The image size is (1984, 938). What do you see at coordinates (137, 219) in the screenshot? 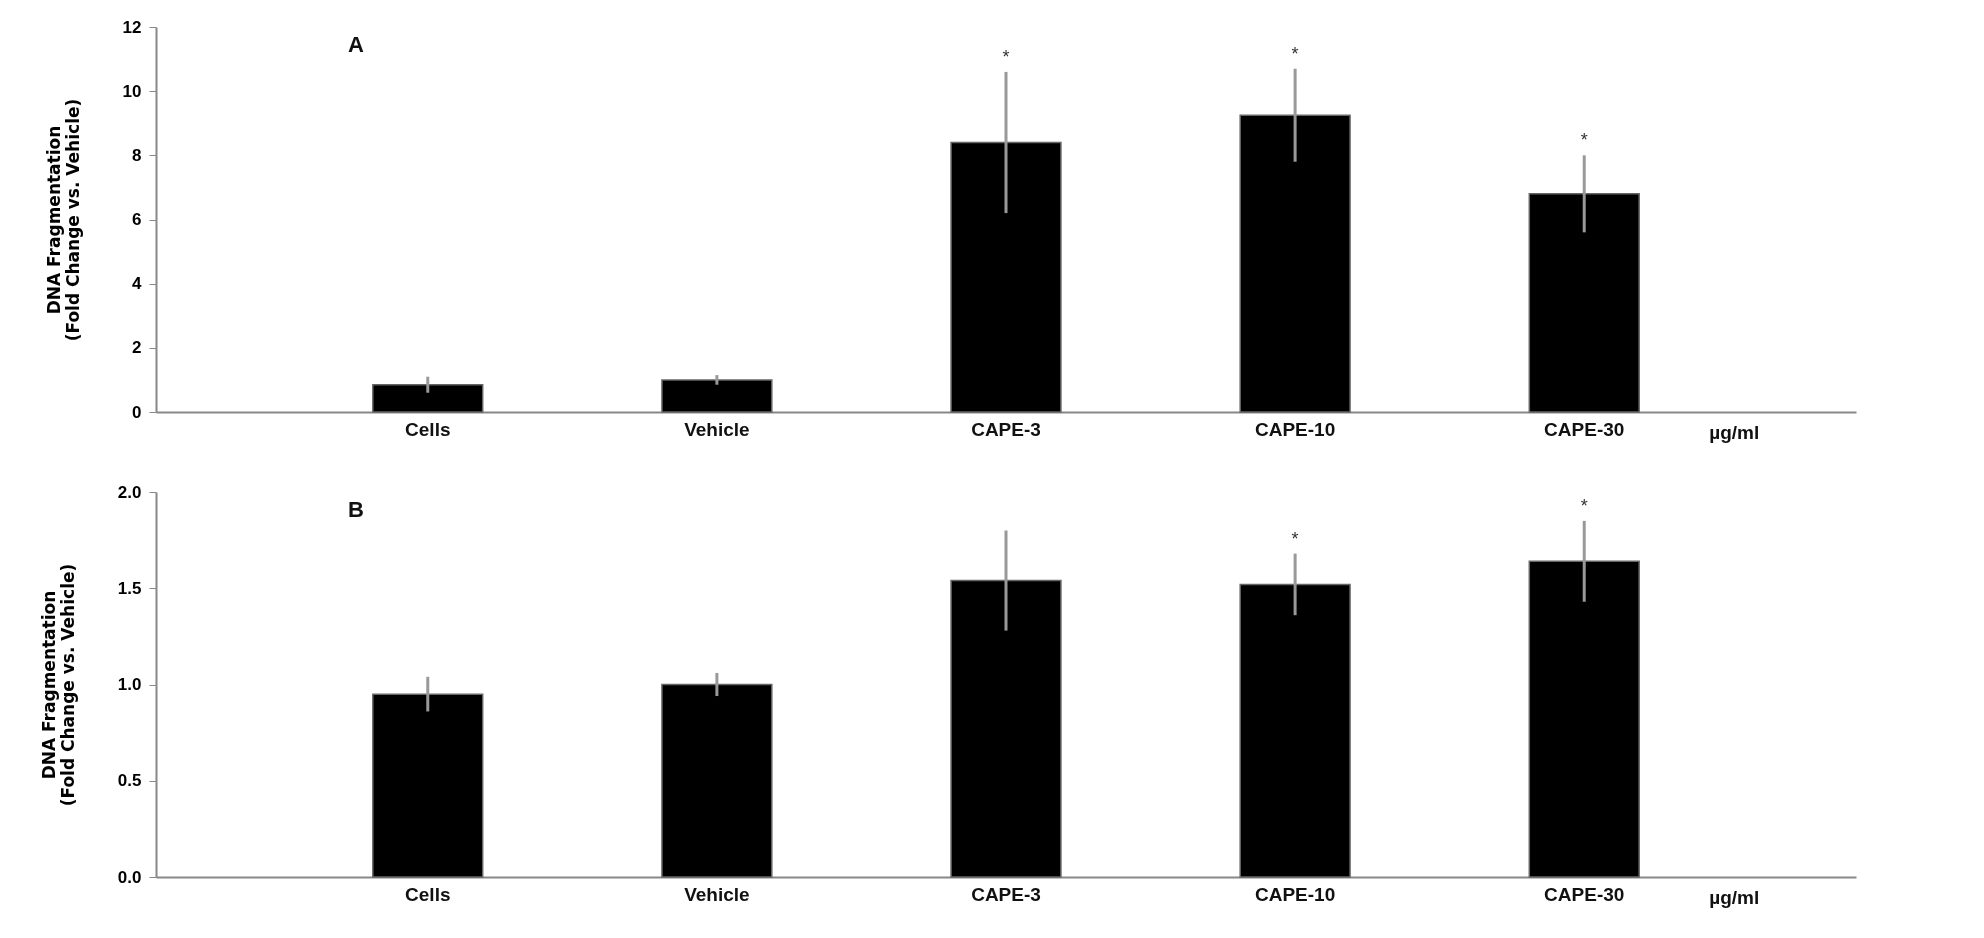
I see `y-tick-label: 6` at bounding box center [137, 219].